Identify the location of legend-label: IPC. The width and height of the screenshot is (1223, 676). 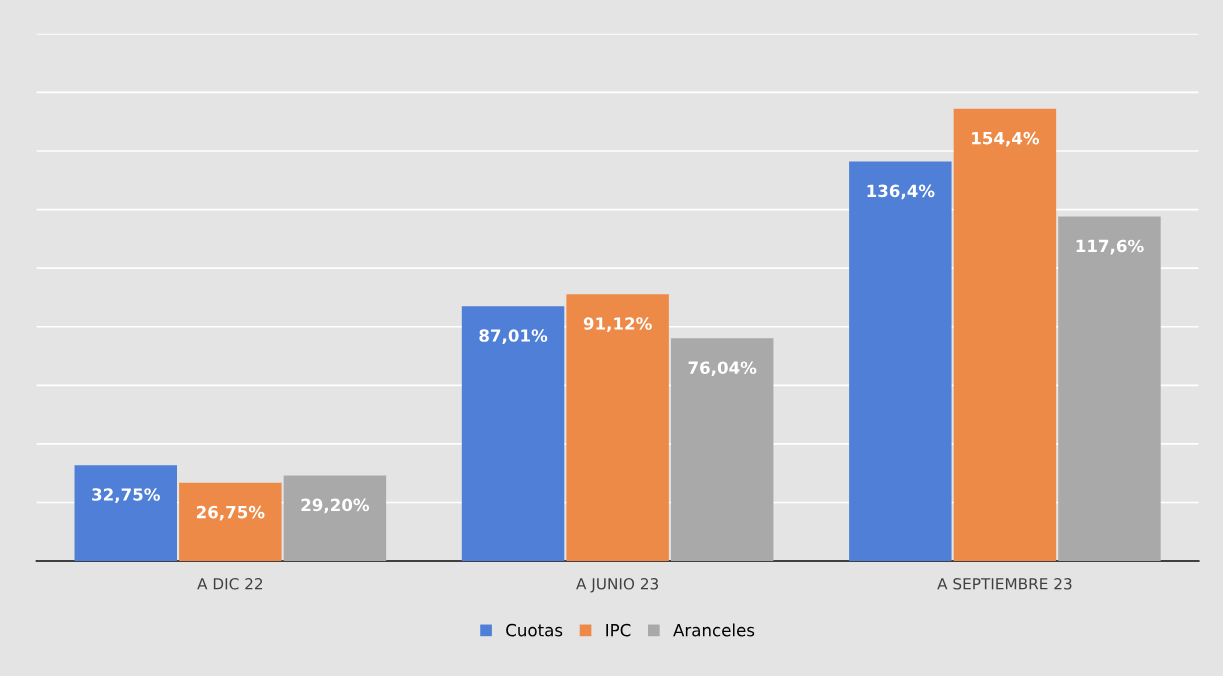
(618, 630).